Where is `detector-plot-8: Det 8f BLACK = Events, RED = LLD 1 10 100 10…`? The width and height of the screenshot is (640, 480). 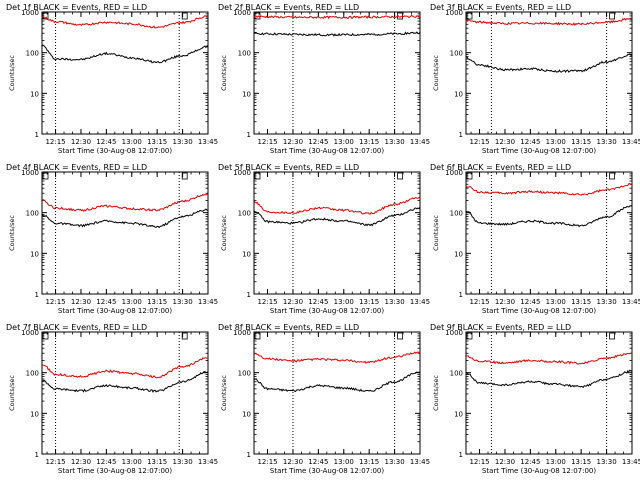 detector-plot-8: Det 8f BLACK = Events, RED = LLD 1 10 100 10… is located at coordinates (324, 399).